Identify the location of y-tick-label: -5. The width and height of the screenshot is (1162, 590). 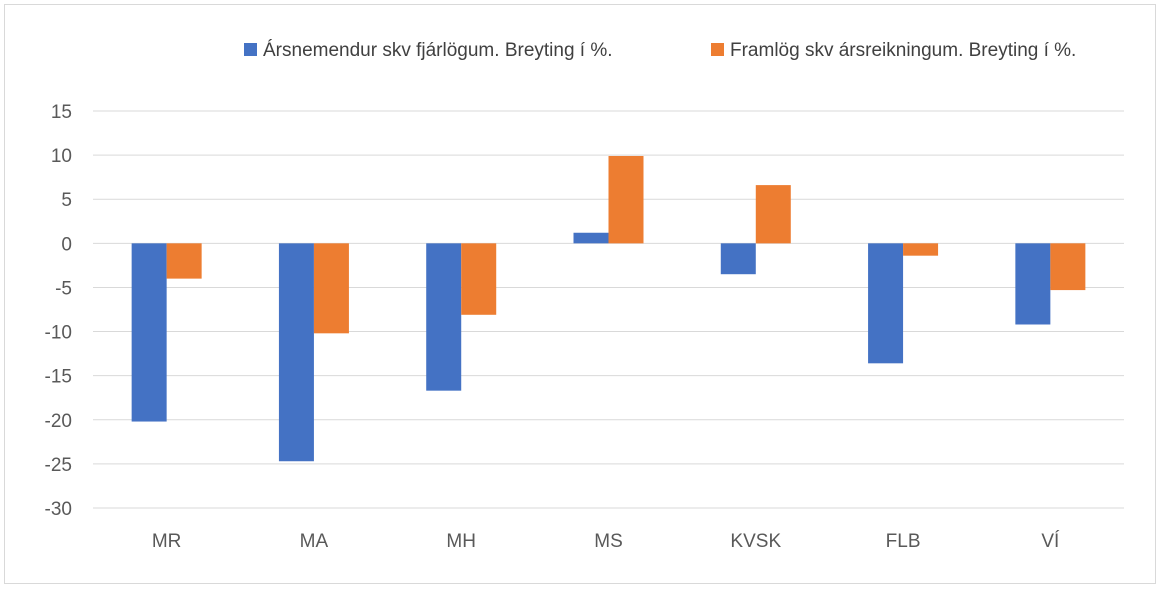
(63, 288).